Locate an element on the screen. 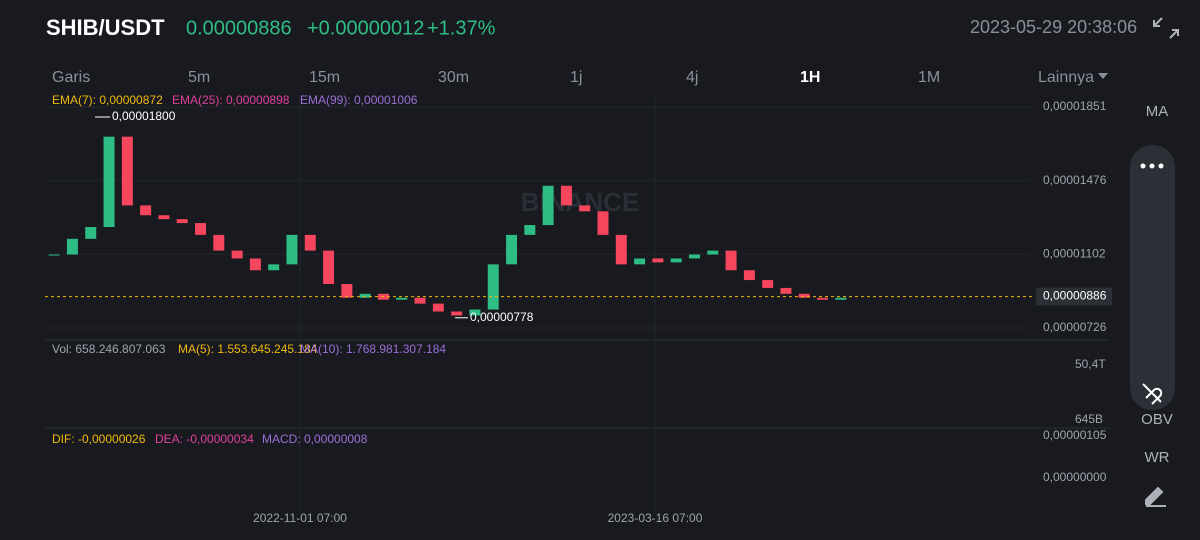 Image resolution: width=1200 pixels, height=540 pixels. indicator-label: EMA(25): 0,00000898 is located at coordinates (231, 100).